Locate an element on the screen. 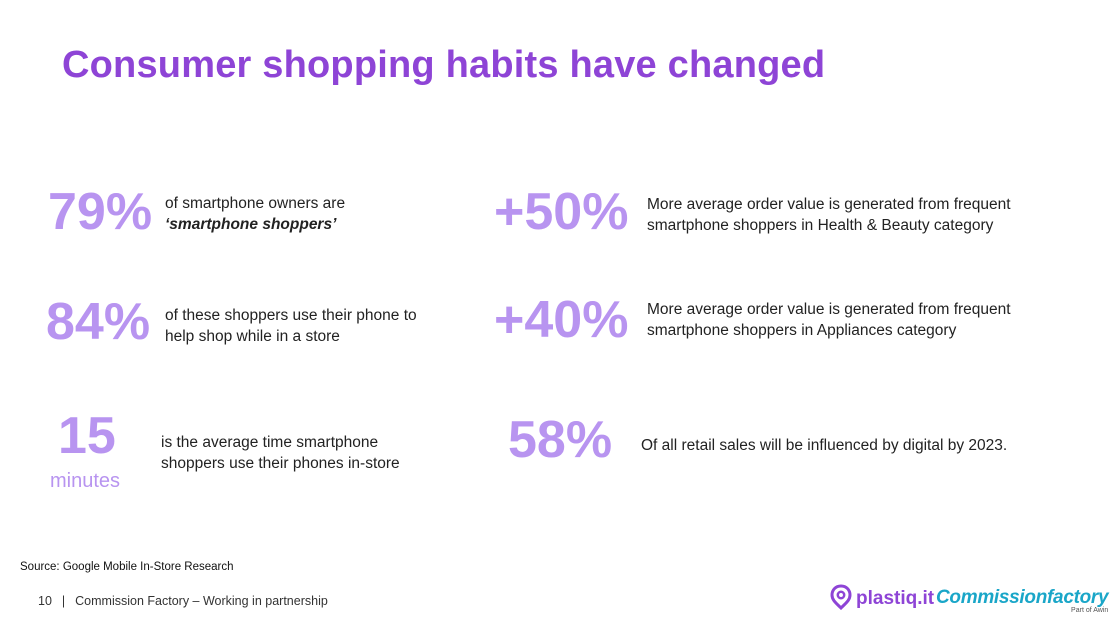 Image resolution: width=1110 pixels, height=624 pixels. commissionfactory-logo-text: Commissionfactory is located at coordinates (1022, 597).